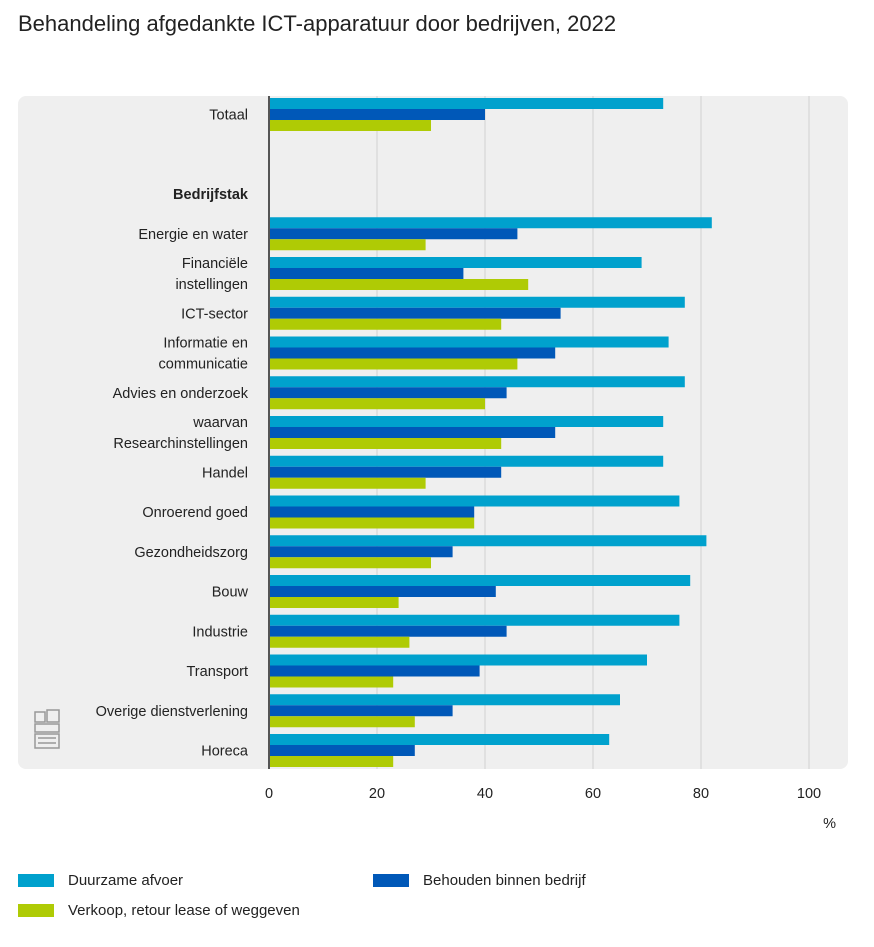 The height and width of the screenshot is (947, 874). What do you see at coordinates (180, 433) in the screenshot?
I see `category-label: waarvan Researchinstellingen` at bounding box center [180, 433].